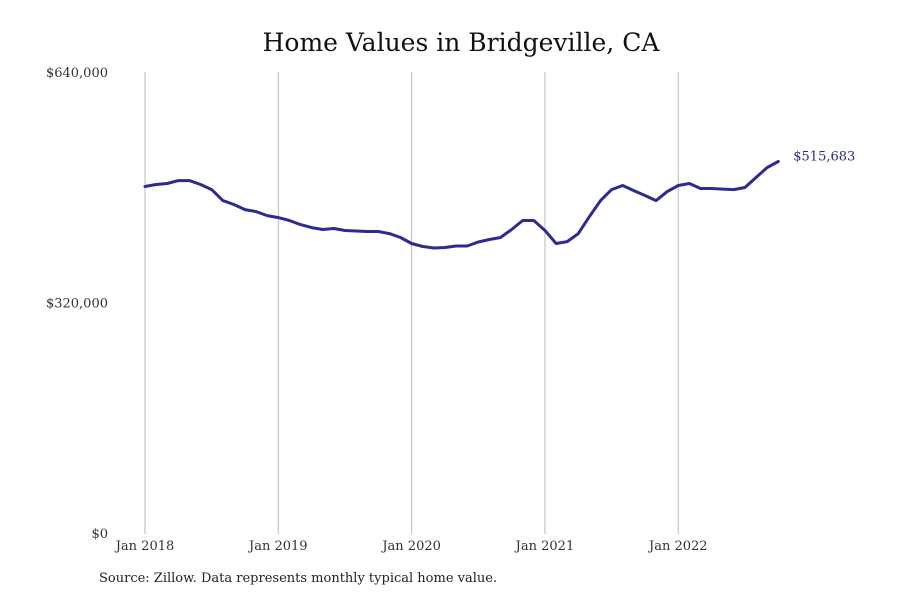 Image resolution: width=900 pixels, height=600 pixels. Describe the element at coordinates (677, 546) in the screenshot. I see `x-tick-label: Jan 2022` at that location.